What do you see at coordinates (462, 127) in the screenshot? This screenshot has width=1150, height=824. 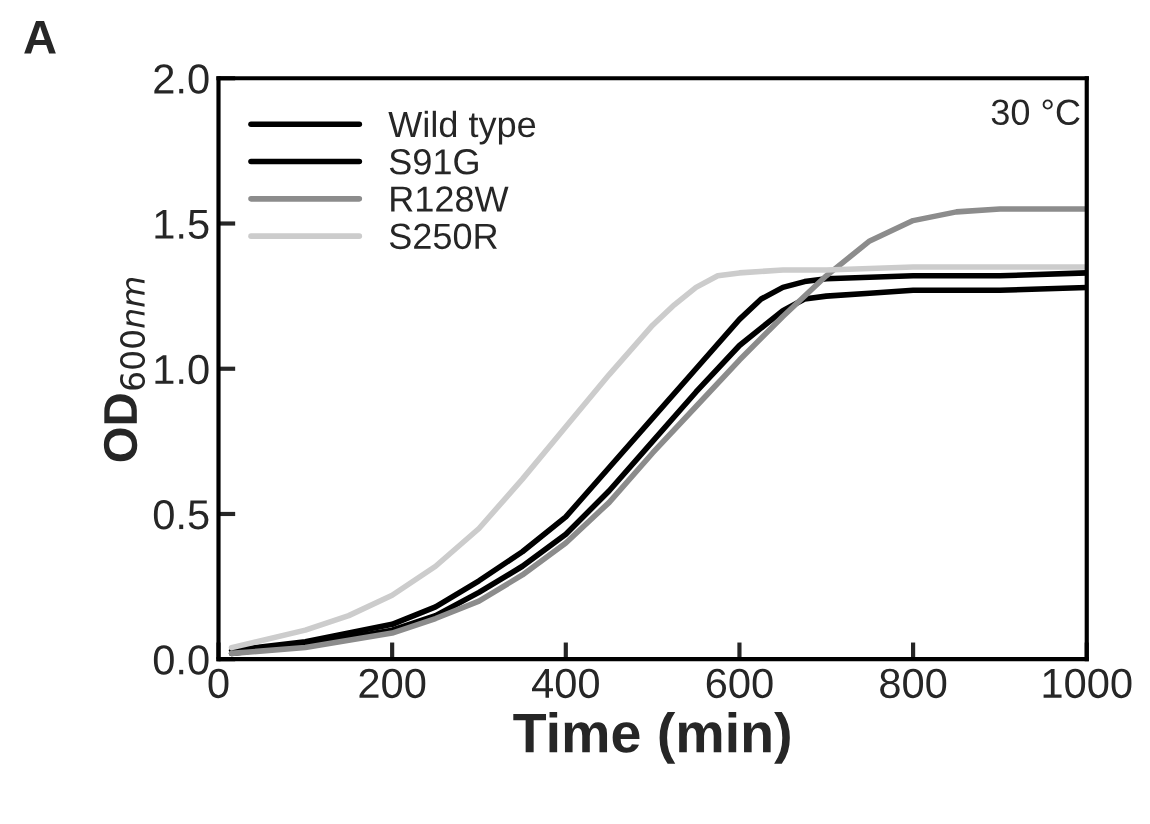 I see `legend-label: Wild type` at bounding box center [462, 127].